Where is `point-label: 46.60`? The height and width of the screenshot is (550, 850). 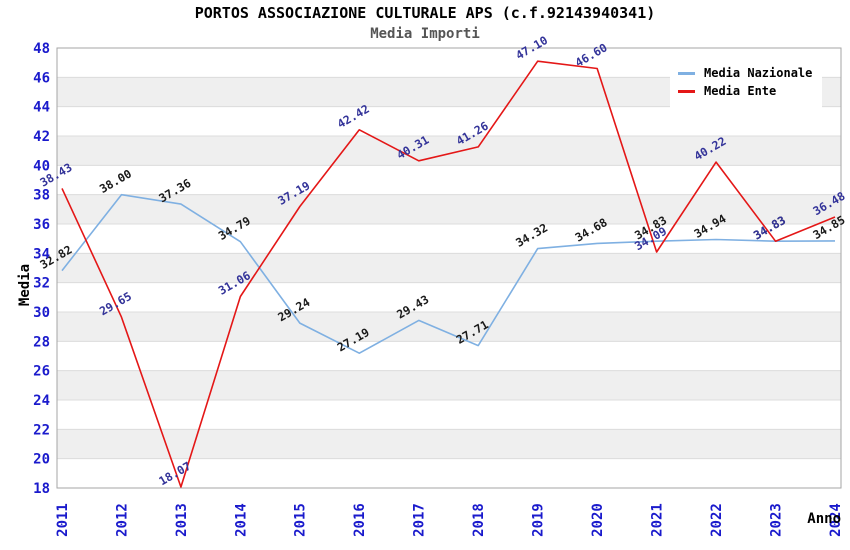
point-label: 46.60 is located at coordinates (591, 54).